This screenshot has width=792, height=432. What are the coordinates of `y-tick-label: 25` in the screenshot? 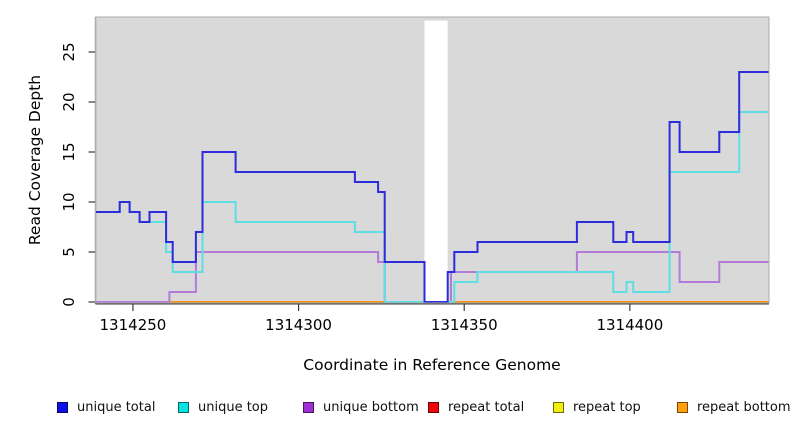 It's located at (69, 51).